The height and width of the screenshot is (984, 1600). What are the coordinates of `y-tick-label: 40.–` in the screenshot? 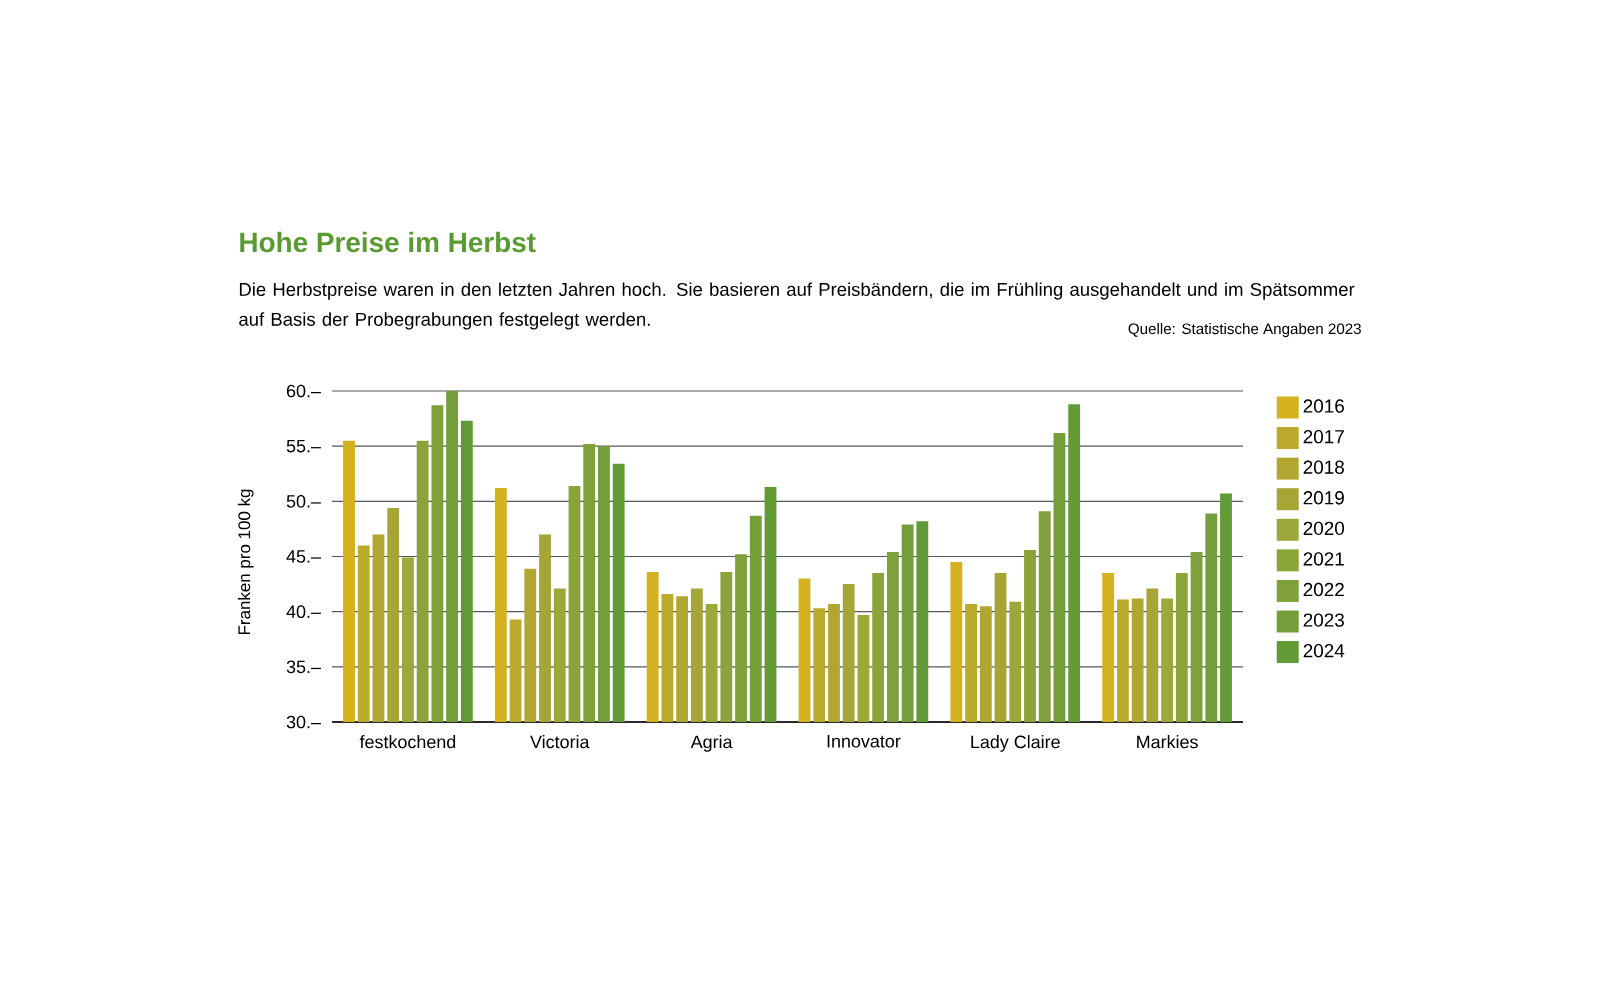 It's located at (303, 612).